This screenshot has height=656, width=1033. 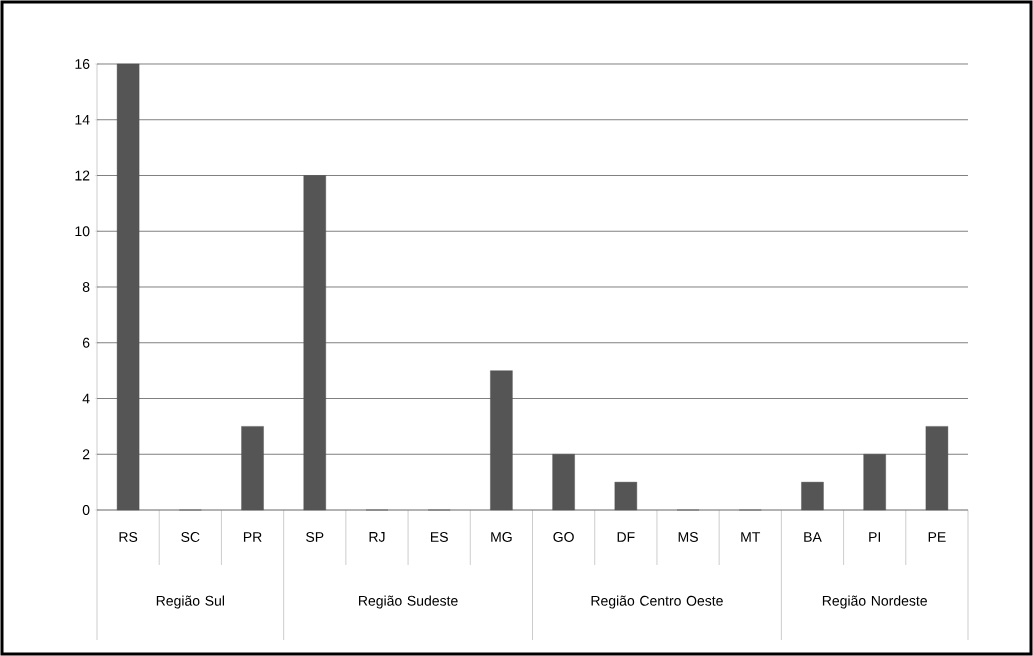 What do you see at coordinates (86, 510) in the screenshot?
I see `y-tick-label: 0` at bounding box center [86, 510].